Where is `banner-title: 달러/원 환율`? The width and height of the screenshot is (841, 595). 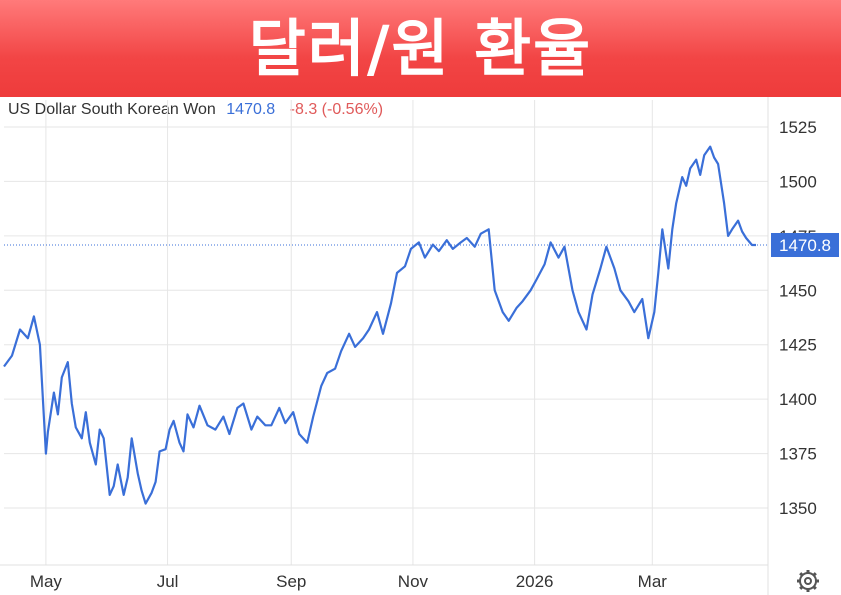
banner-title: 달러/원 환율 is located at coordinates (420, 48).